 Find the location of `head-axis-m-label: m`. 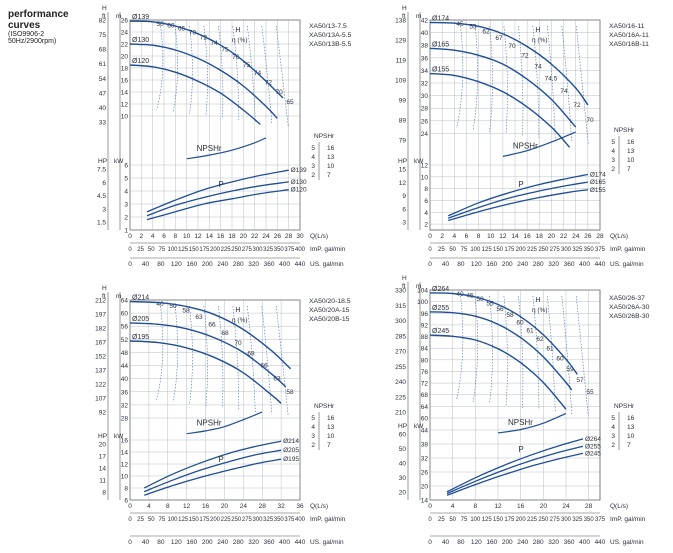

head-axis-m-label: m is located at coordinates (418, 286).